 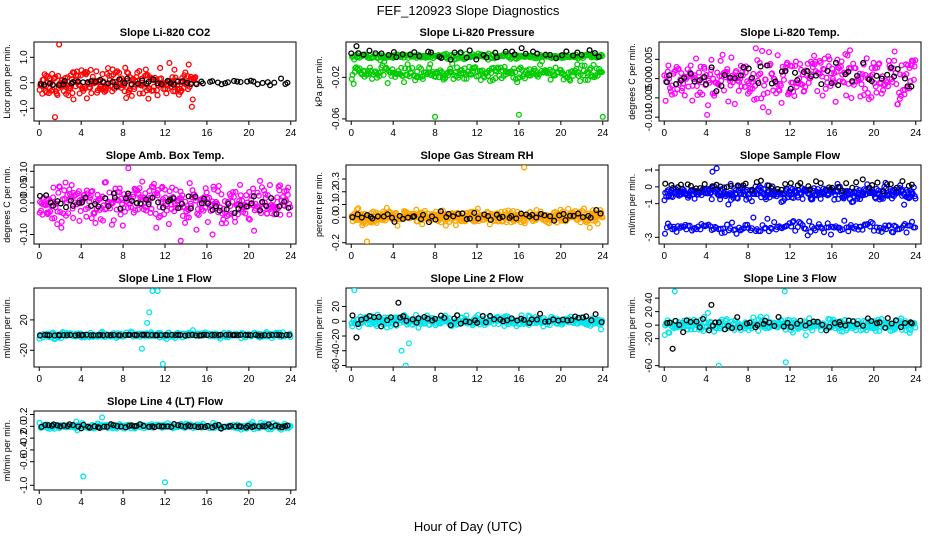 What do you see at coordinates (706, 133) in the screenshot?
I see `x-tick-label: 4` at bounding box center [706, 133].